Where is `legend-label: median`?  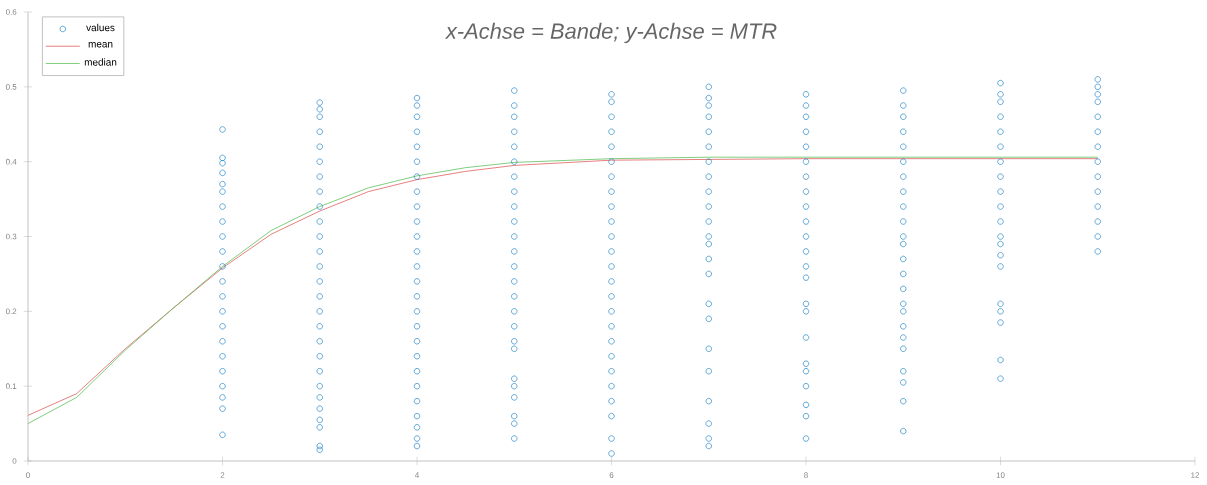
legend-label: median is located at coordinates (100, 62).